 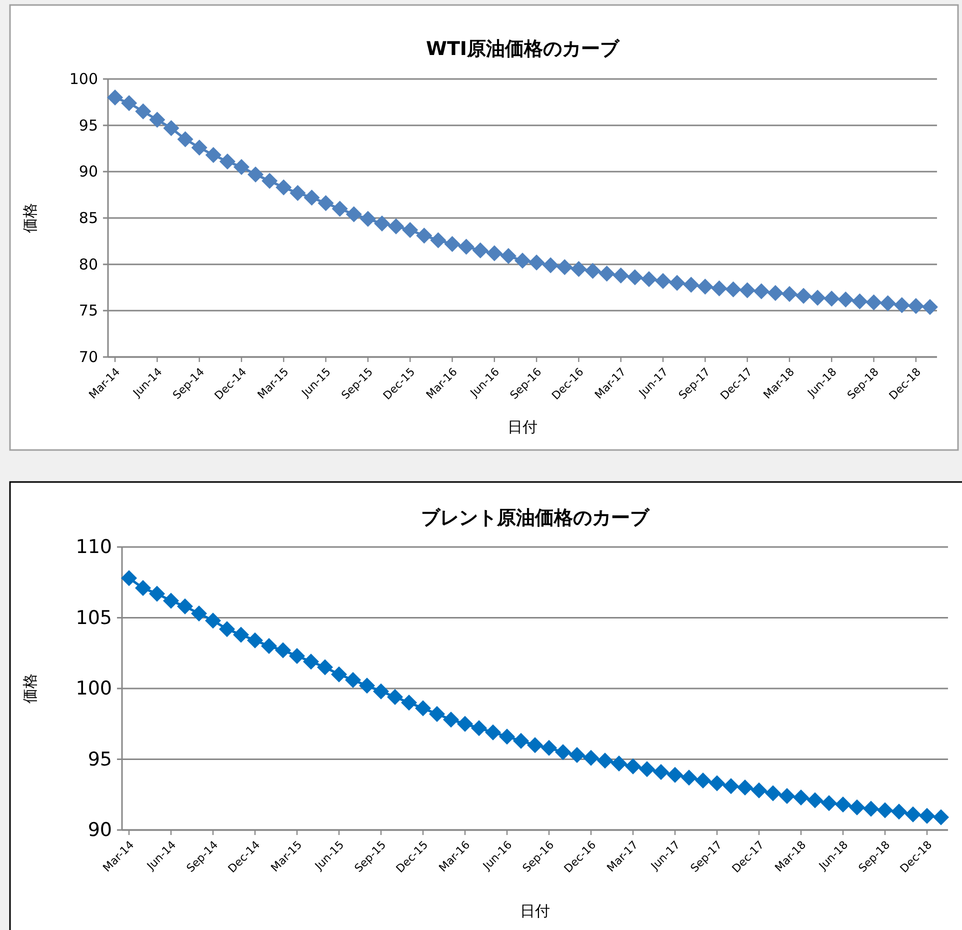 What do you see at coordinates (94, 617) in the screenshot?
I see `y-tick-label: 105` at bounding box center [94, 617].